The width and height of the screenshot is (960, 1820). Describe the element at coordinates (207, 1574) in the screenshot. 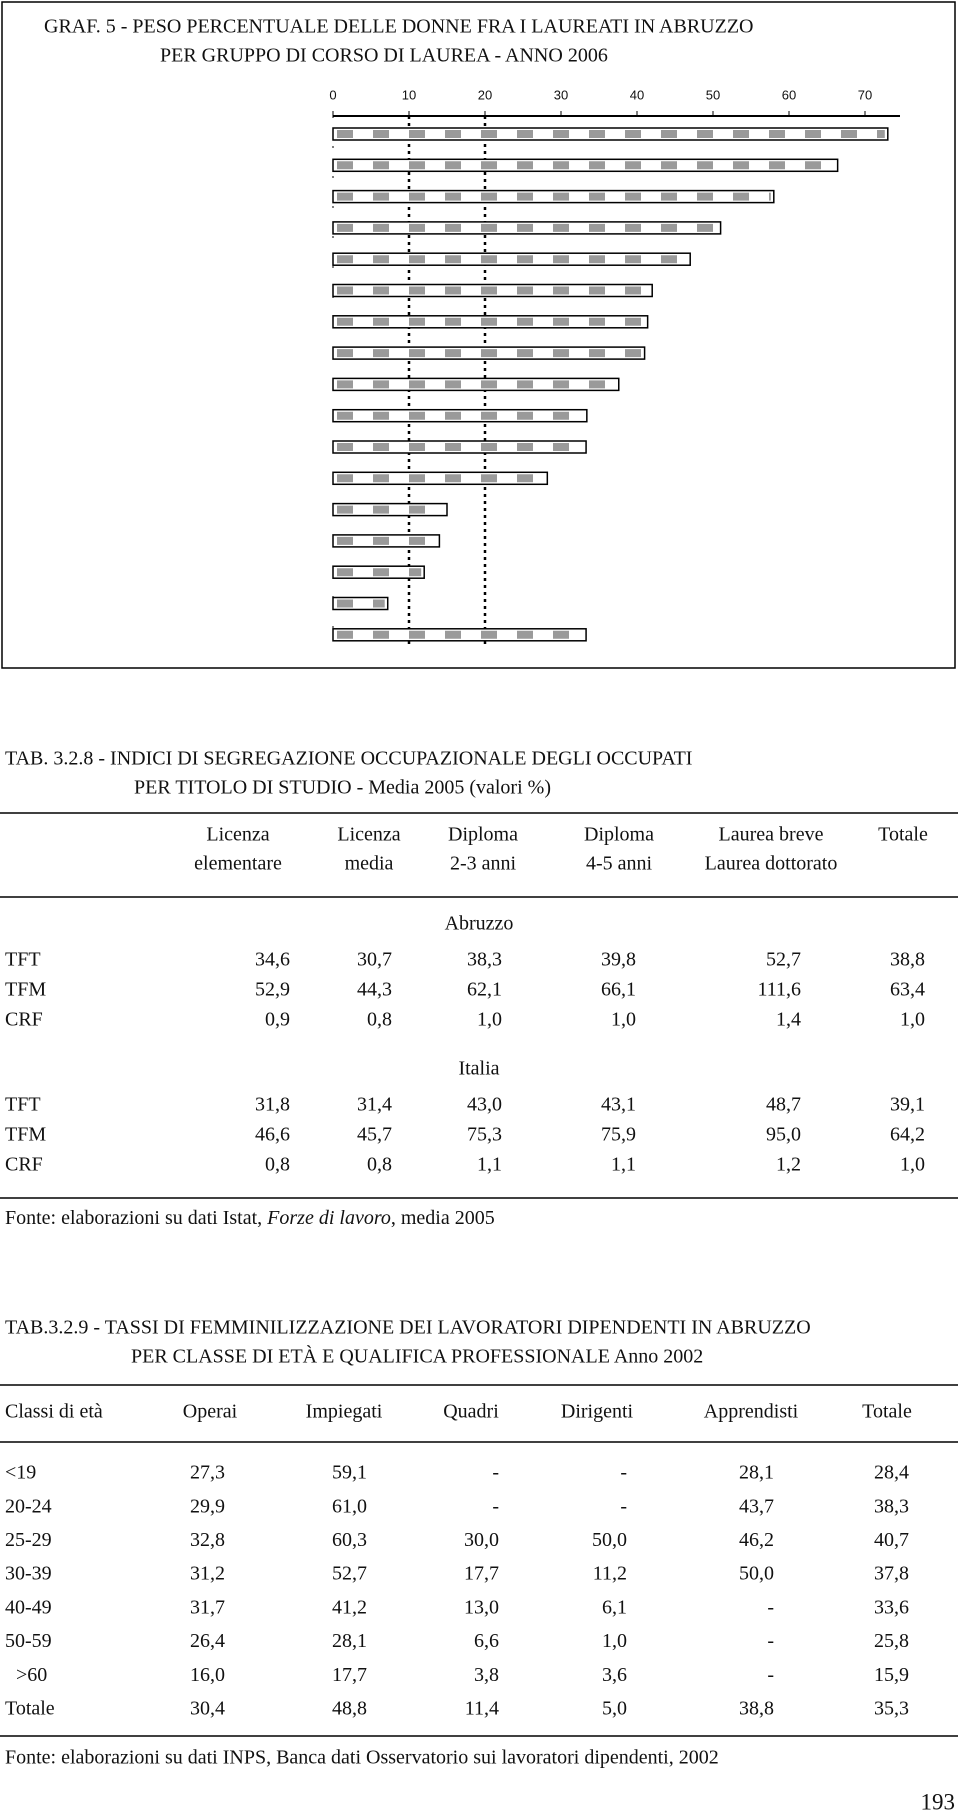

I see `table-cell: 31,2` at that location.